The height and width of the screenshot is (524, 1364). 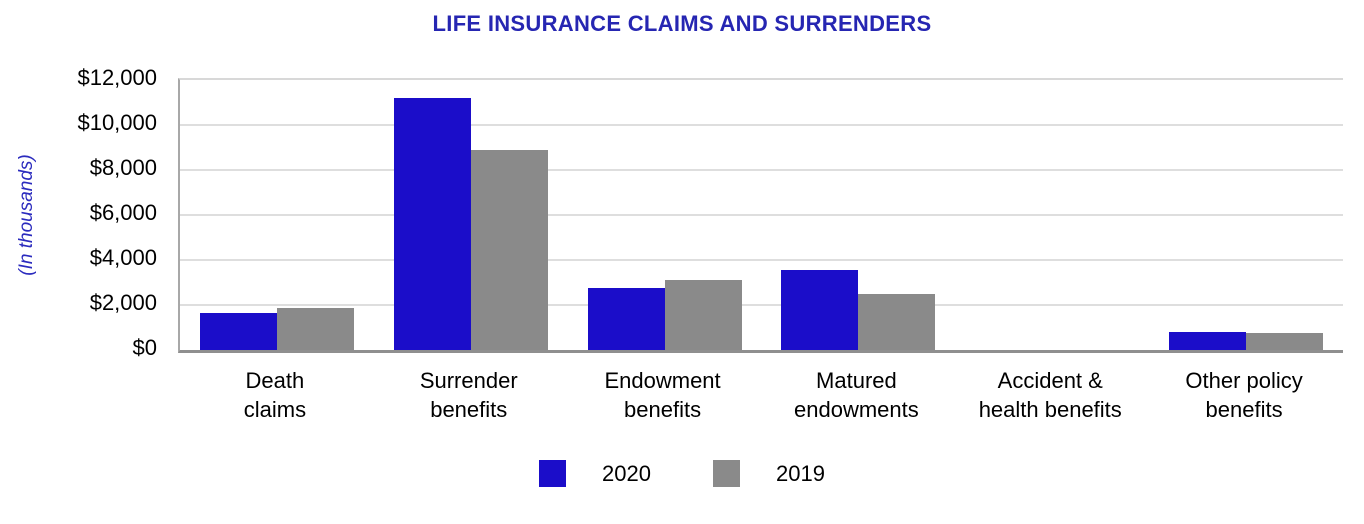 What do you see at coordinates (123, 212) in the screenshot?
I see `y-tick-label-6000: $6,000` at bounding box center [123, 212].